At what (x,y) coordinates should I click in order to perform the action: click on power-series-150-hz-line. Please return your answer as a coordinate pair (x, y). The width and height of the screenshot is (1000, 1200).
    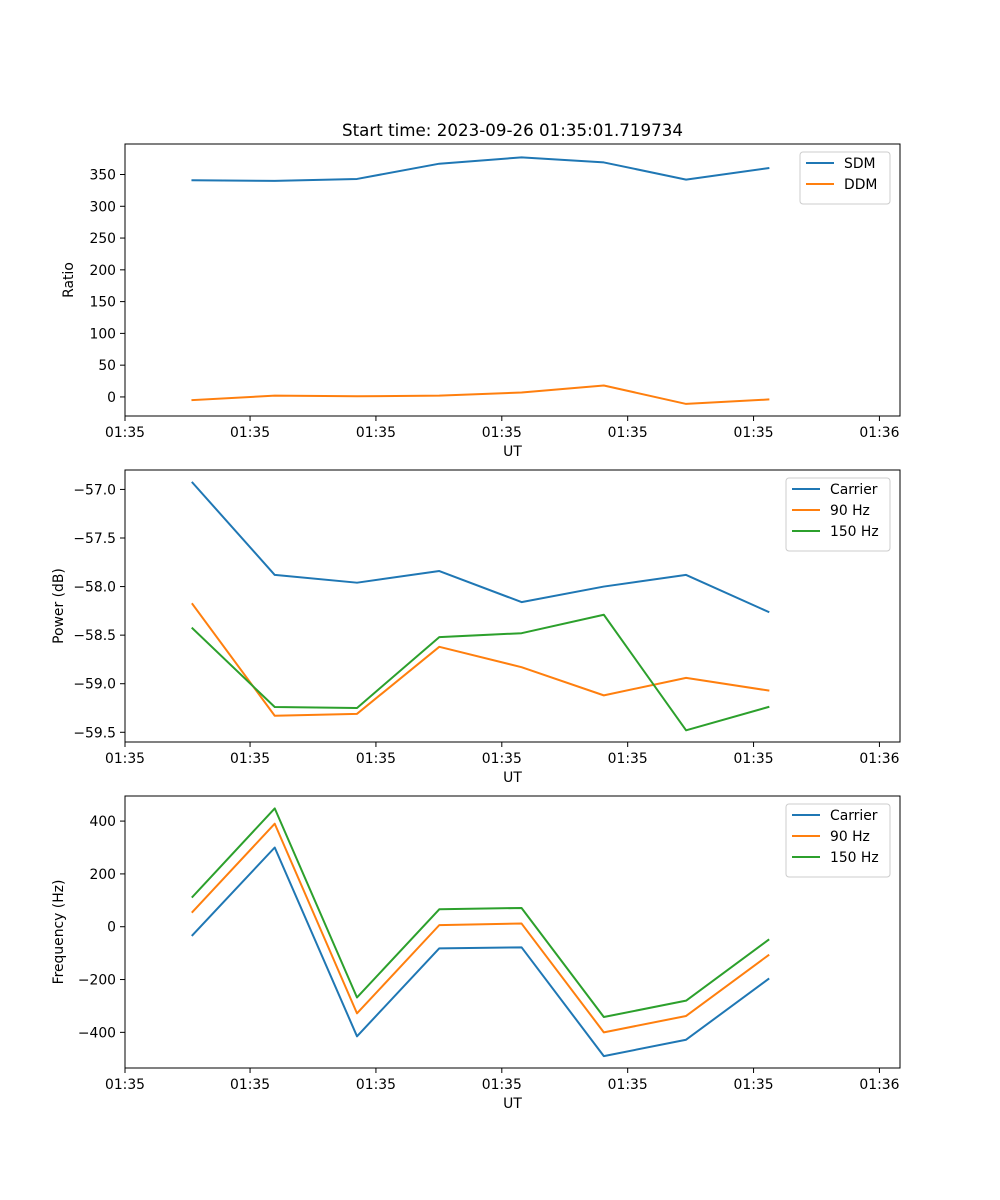
    Looking at the image, I should click on (480, 672).